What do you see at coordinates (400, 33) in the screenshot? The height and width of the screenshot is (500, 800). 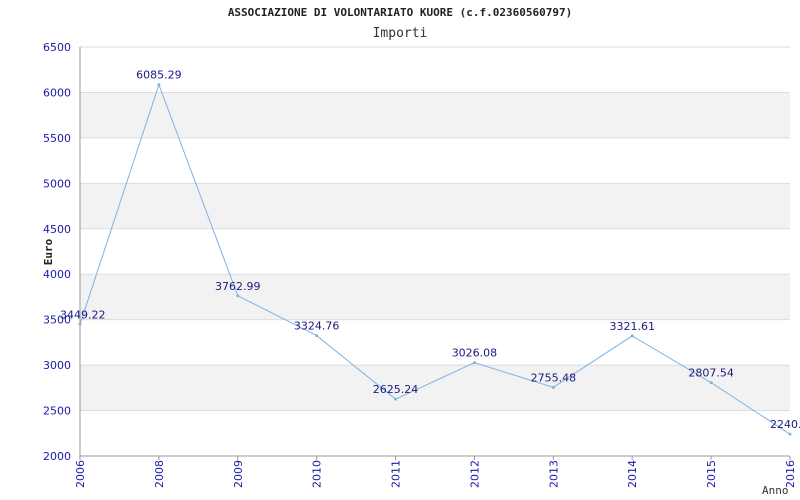 I see `chart-subtitle: Importi` at bounding box center [400, 33].